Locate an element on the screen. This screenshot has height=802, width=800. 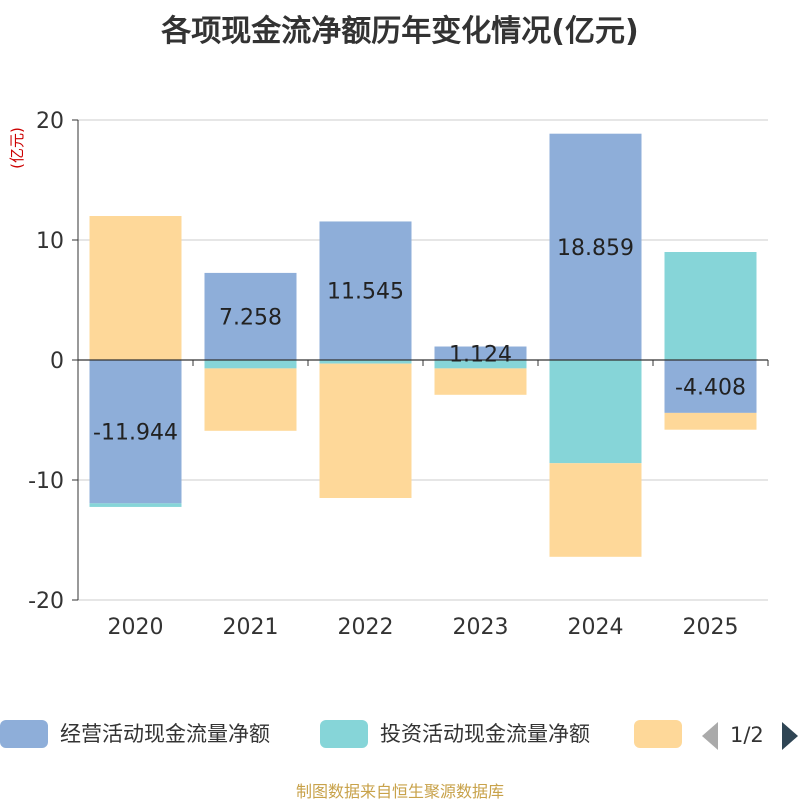
legend-label-operating: 经营活动现金流量净额 is located at coordinates (165, 734).